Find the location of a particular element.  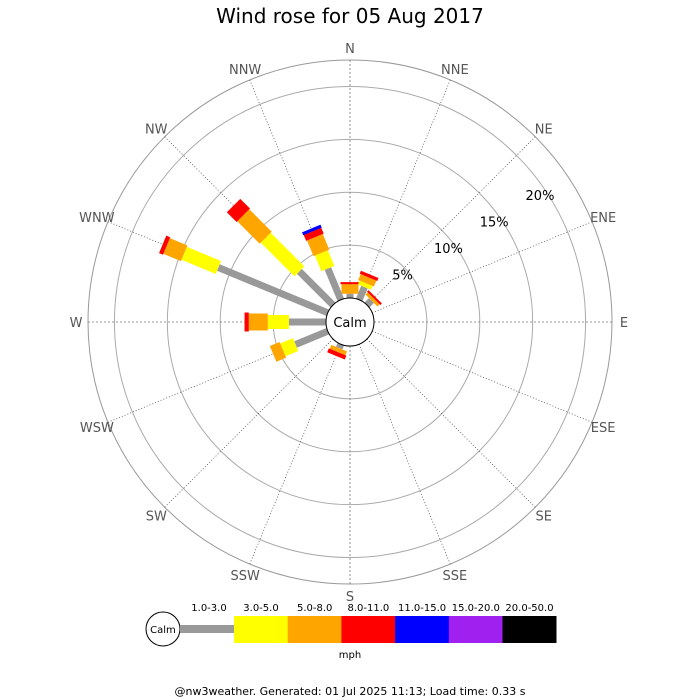

legend-range-5: 15.0-20.0 is located at coordinates (476, 608).